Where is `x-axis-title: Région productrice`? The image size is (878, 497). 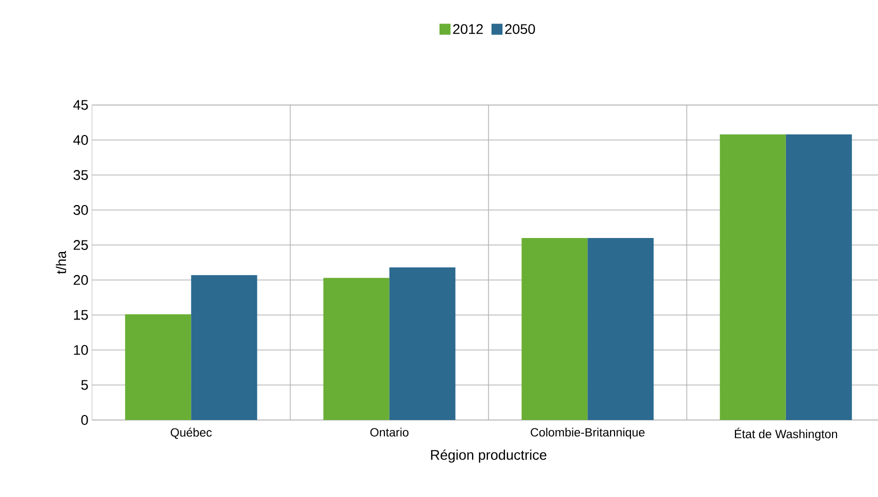
x-axis-title: Région productrice is located at coordinates (488, 456).